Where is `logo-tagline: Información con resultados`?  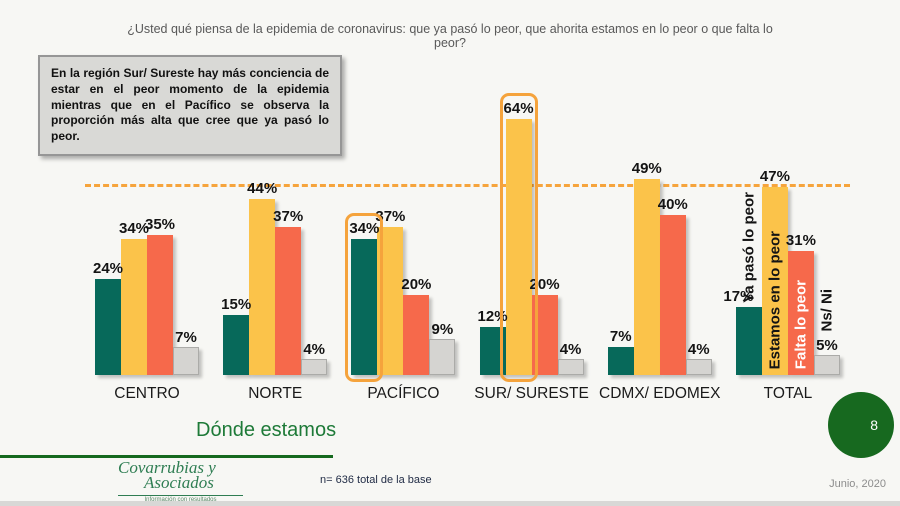
logo-tagline: Información con resultados is located at coordinates (180, 500).